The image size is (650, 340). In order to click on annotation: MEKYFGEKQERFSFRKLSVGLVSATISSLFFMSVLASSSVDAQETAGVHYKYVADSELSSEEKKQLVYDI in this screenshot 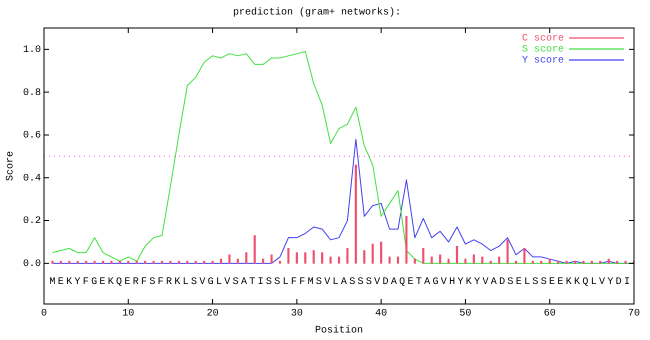, I will do `click(340, 282)`.